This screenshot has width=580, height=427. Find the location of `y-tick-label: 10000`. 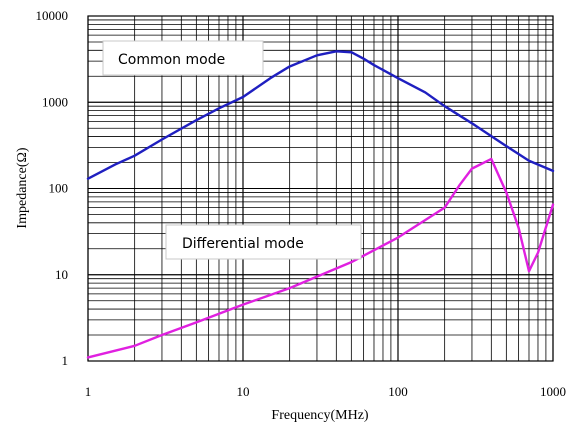

y-tick-label: 10000 is located at coordinates (52, 15).